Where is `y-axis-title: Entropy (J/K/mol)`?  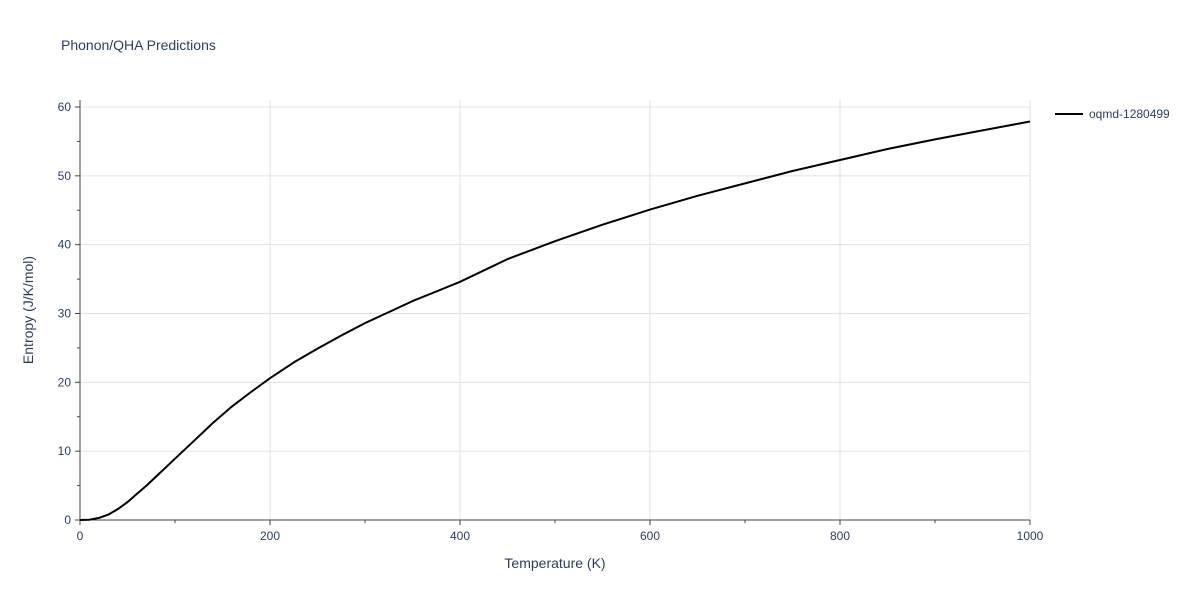
y-axis-title: Entropy (J/K/mol) is located at coordinates (28, 310).